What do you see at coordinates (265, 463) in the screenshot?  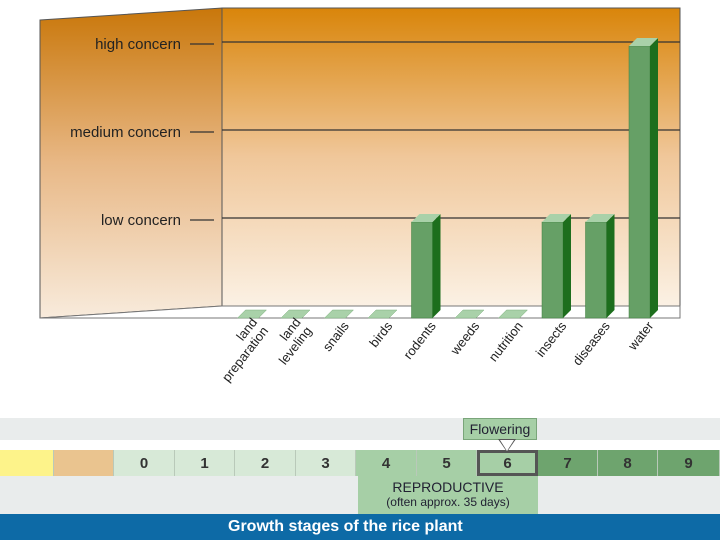 I see `stage-cell: 2` at bounding box center [265, 463].